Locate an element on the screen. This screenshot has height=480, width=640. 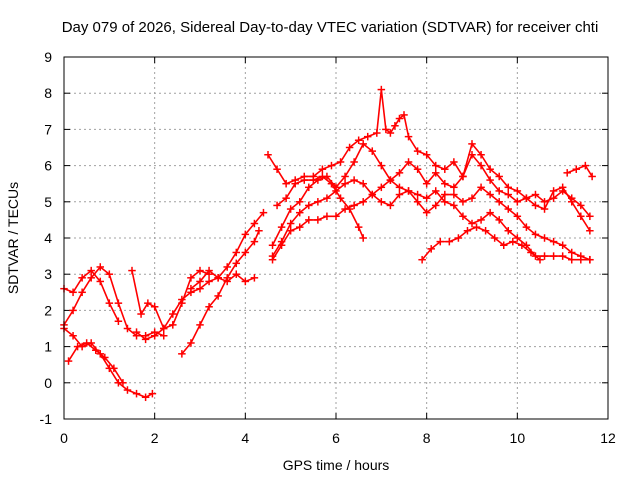
series-s1 is located at coordinates (114, 301).